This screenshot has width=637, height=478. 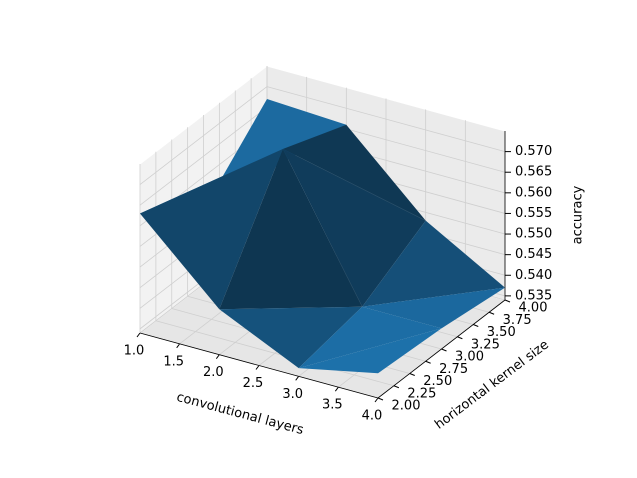 What do you see at coordinates (469, 357) in the screenshot?
I see `y-tick-label: 3.00` at bounding box center [469, 357].